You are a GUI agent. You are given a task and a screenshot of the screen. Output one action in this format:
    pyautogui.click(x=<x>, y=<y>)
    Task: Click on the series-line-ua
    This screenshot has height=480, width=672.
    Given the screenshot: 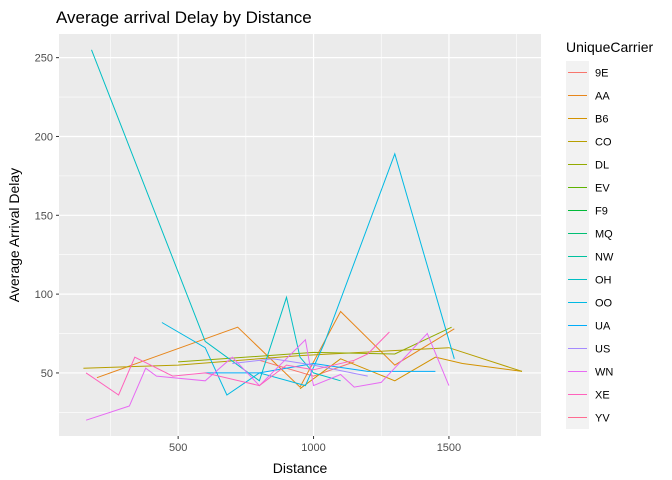 What is the action you would take?
    pyautogui.click(x=320, y=368)
    